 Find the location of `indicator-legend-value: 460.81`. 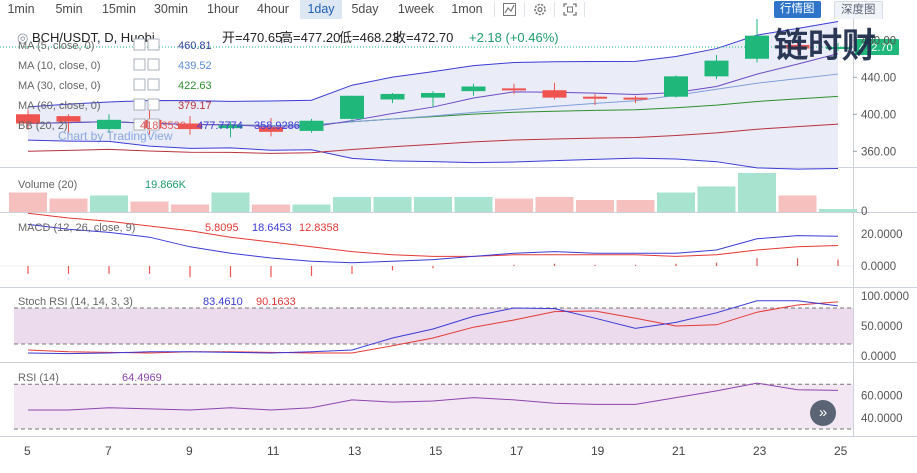

indicator-legend-value: 460.81 is located at coordinates (195, 46).